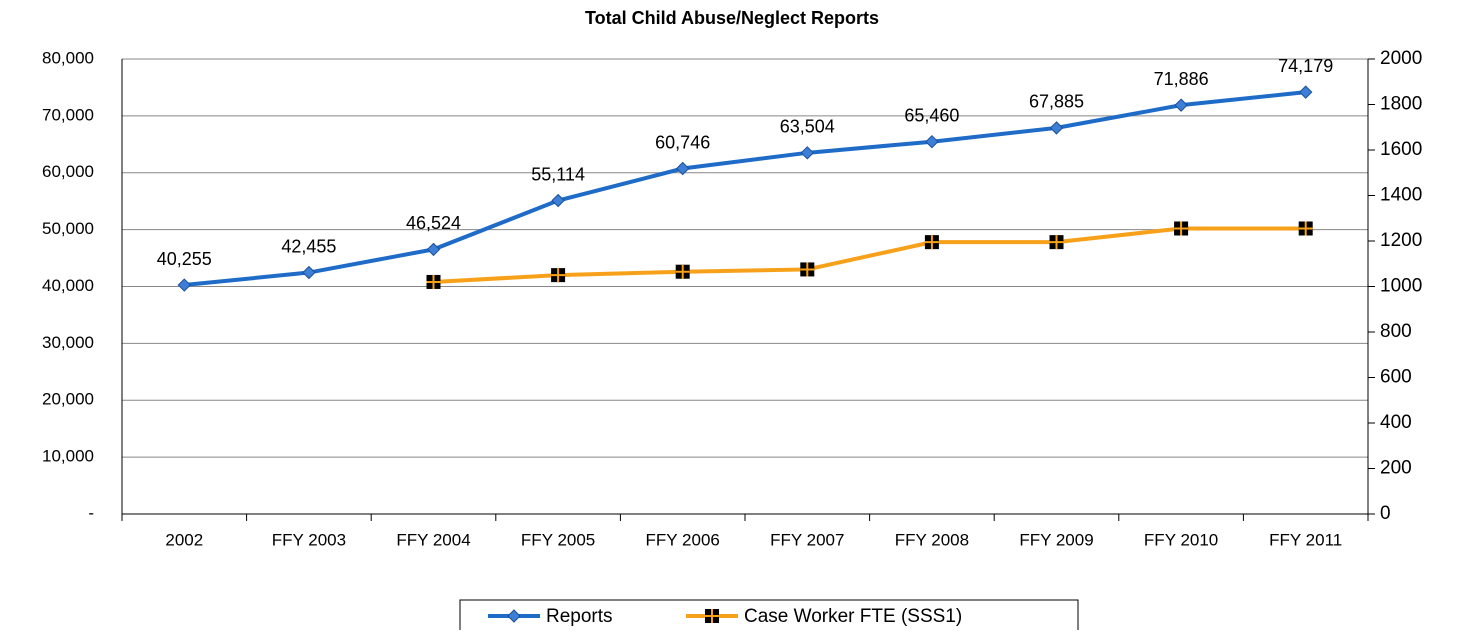 The image size is (1464, 635). What do you see at coordinates (1401, 104) in the screenshot?
I see `y2-tick-label: 1800` at bounding box center [1401, 104].